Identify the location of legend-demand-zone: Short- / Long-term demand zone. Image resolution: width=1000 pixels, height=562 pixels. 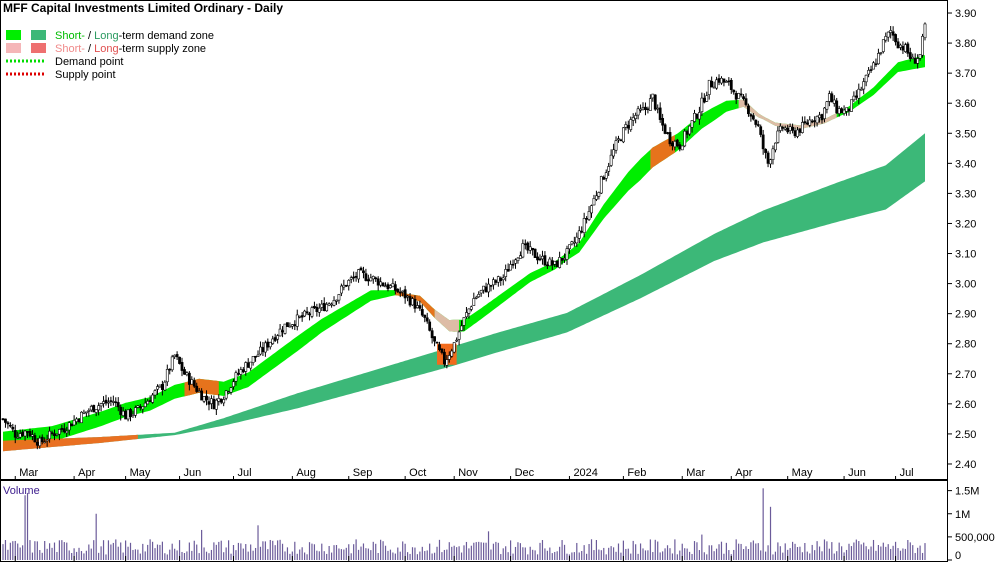
(134, 36).